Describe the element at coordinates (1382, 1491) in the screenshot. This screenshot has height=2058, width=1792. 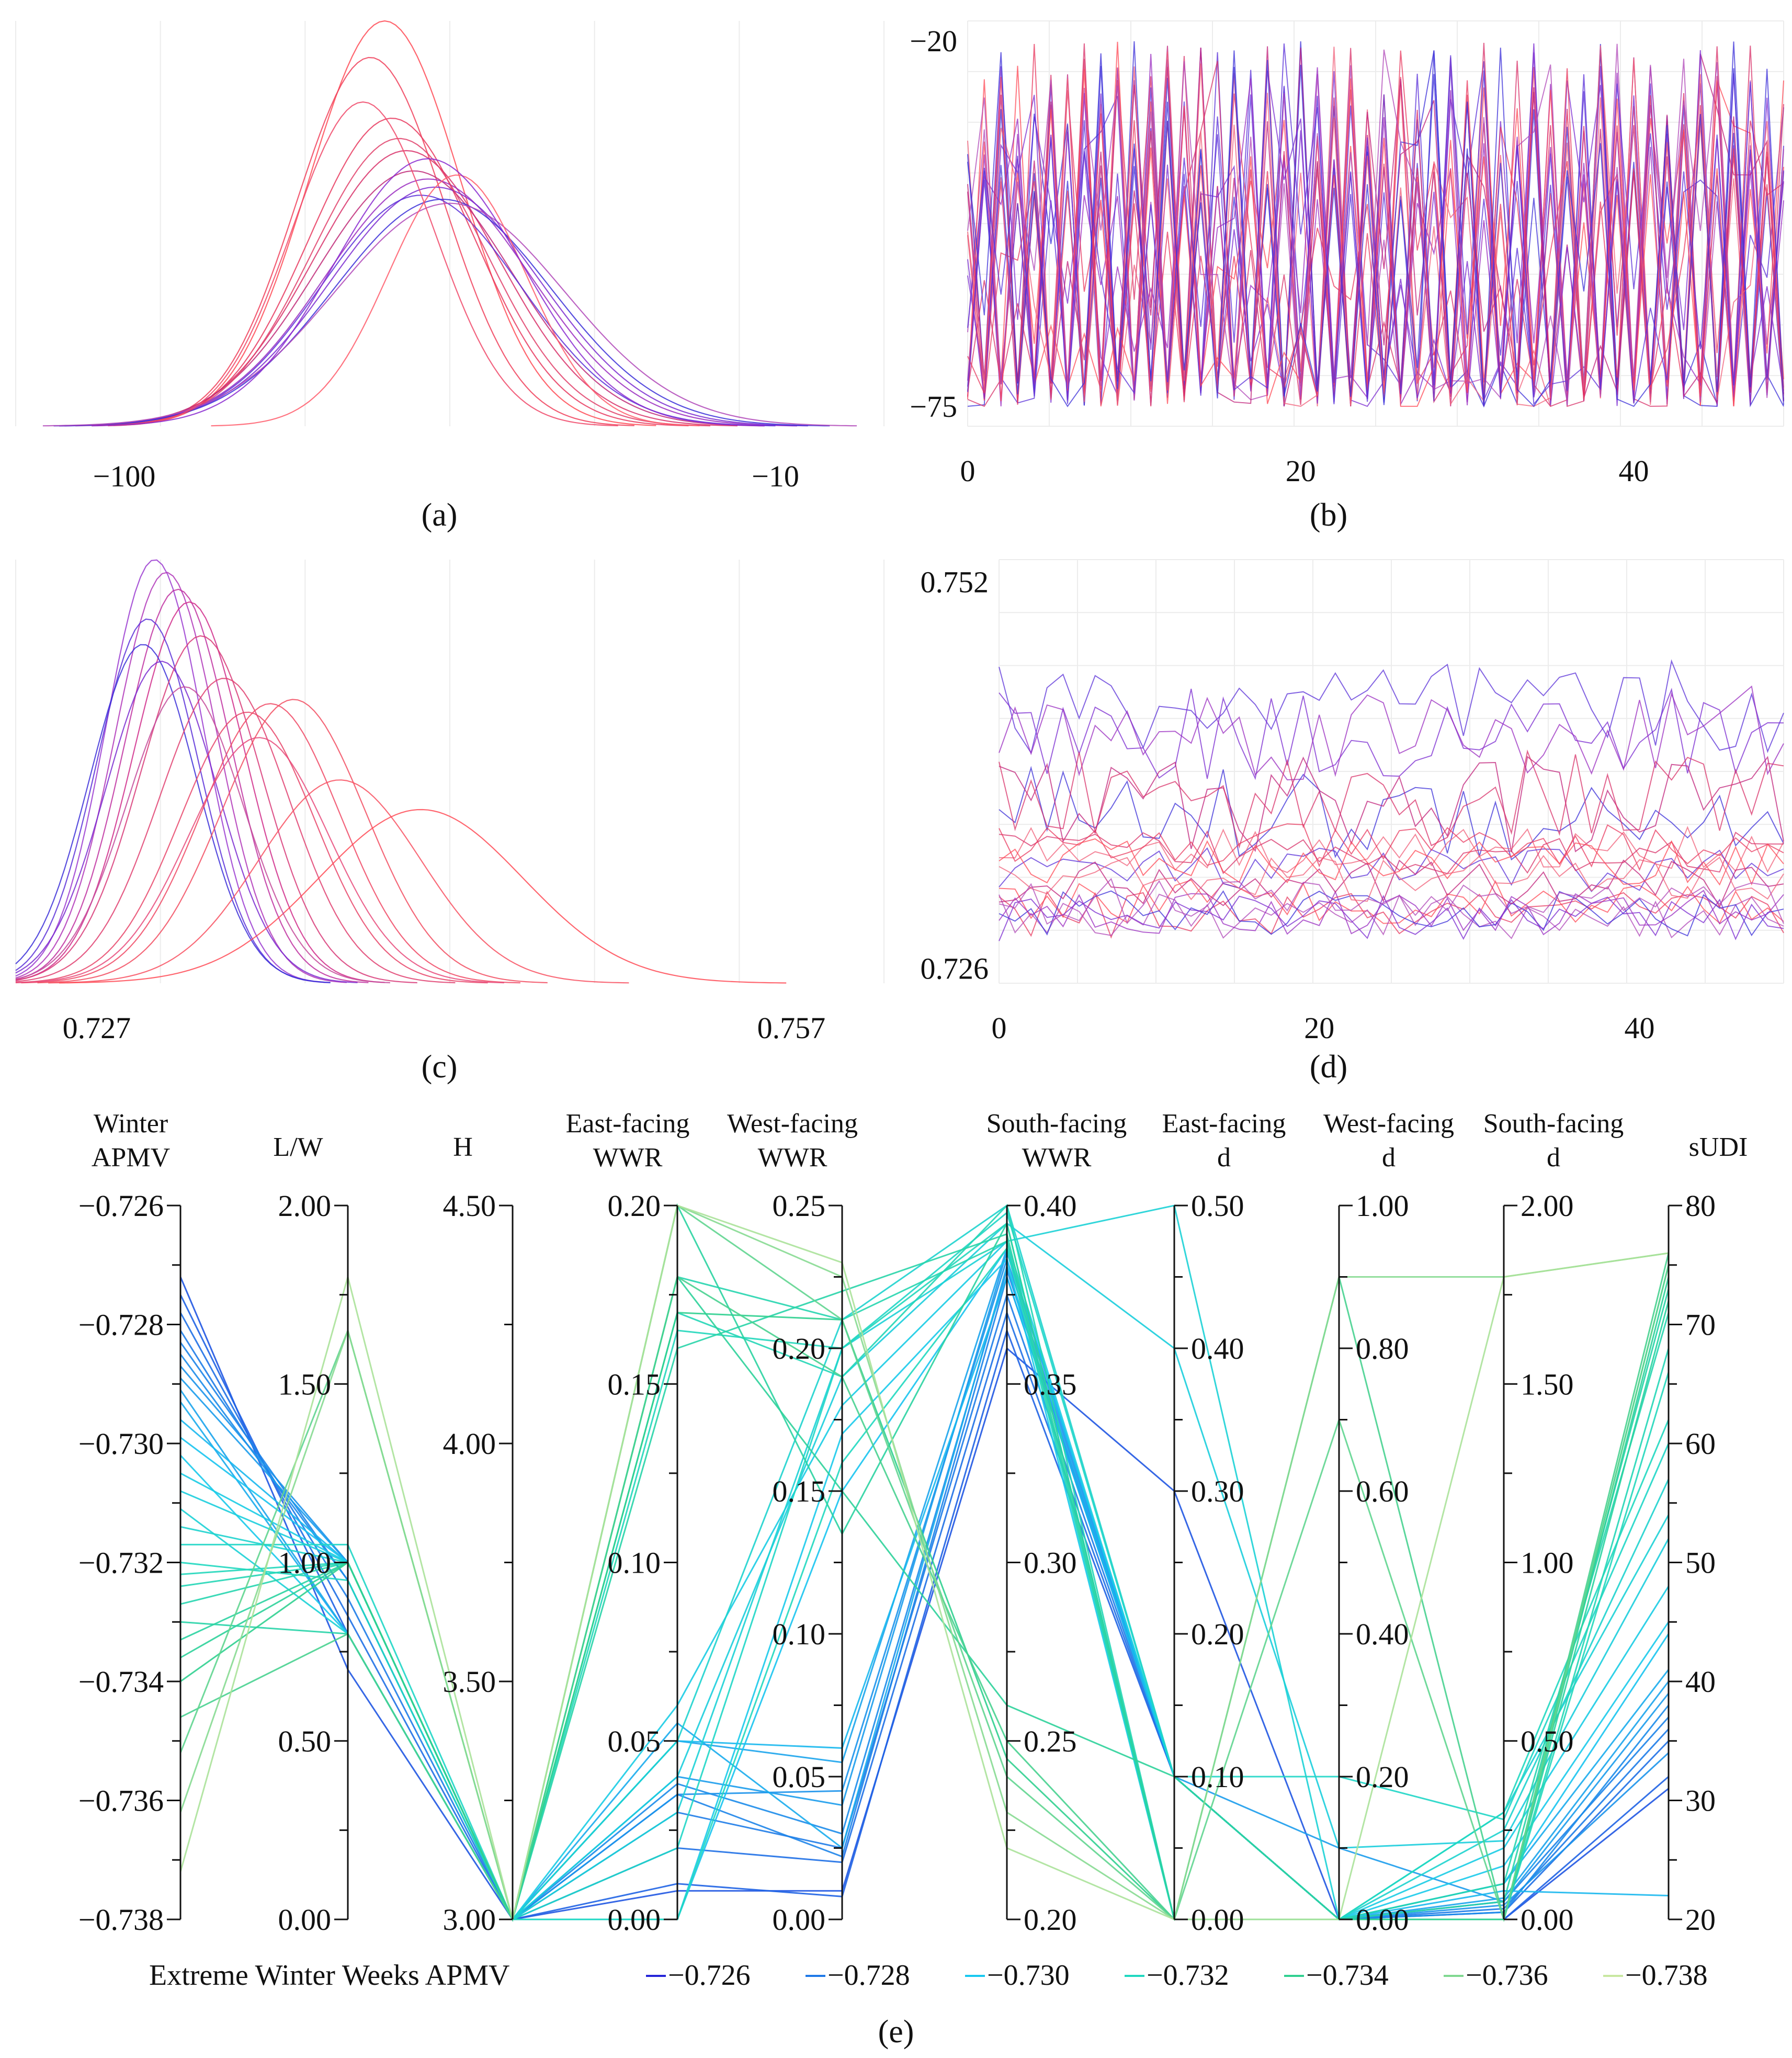
I see `axis-tick-label: 0.60` at that location.